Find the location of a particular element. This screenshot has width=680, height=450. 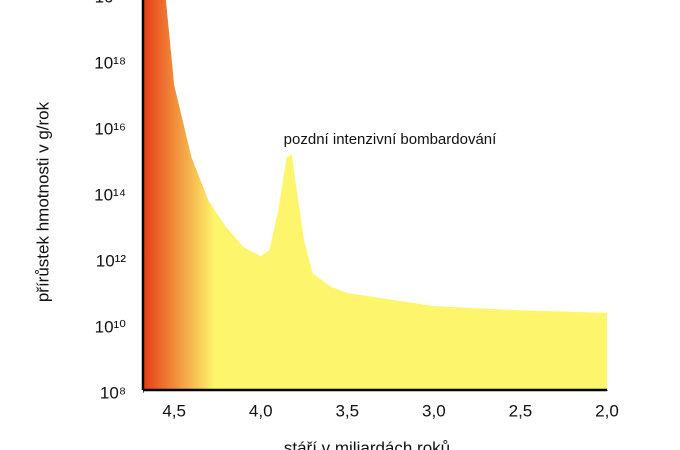

x-axis-label: stáří v miliardách roků is located at coordinates (367, 444).